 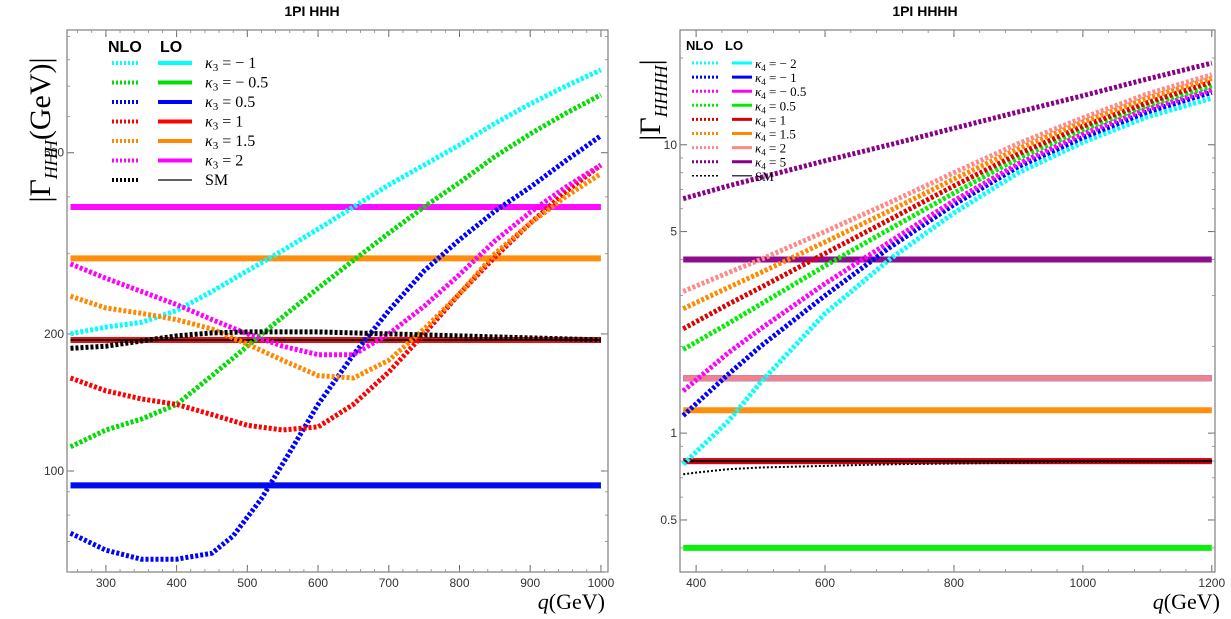 I want to click on legend-value: = − 2, so click(x=781, y=63).